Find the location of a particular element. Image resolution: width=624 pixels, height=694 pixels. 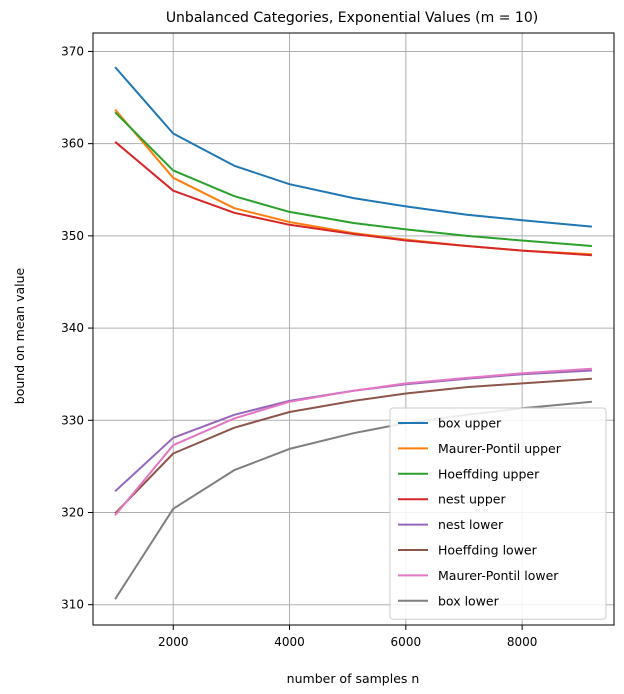

legend-label-nest-upper: nest upper is located at coordinates (472, 499).